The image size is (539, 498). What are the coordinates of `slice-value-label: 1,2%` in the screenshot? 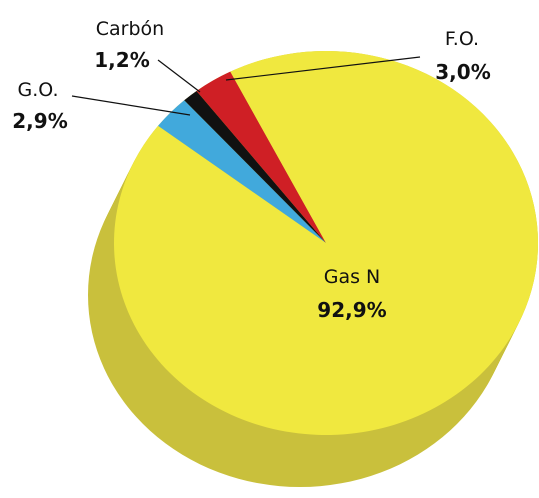 It's located at (121, 60).